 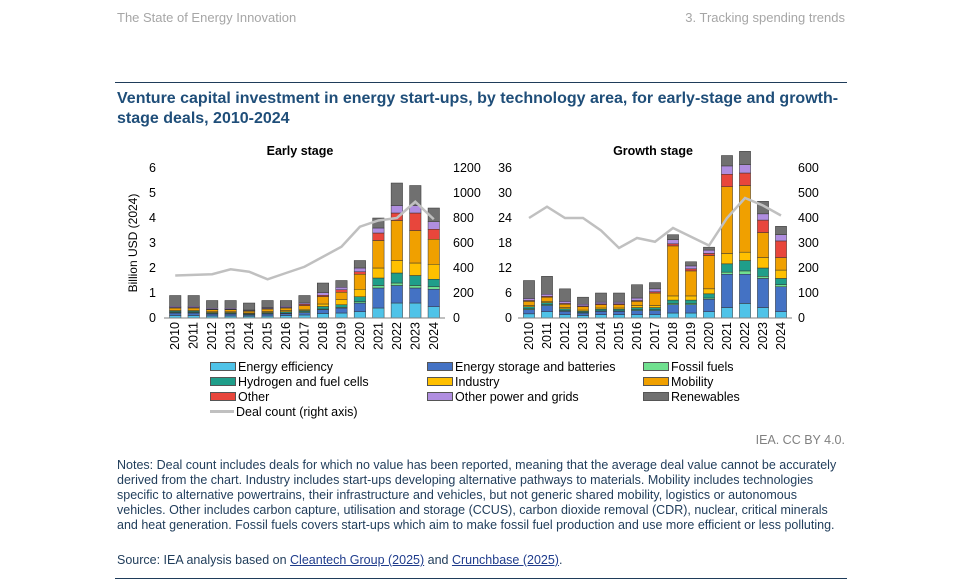 What do you see at coordinates (467, 193) in the screenshot?
I see `y2-tick-label: 1000` at bounding box center [467, 193].